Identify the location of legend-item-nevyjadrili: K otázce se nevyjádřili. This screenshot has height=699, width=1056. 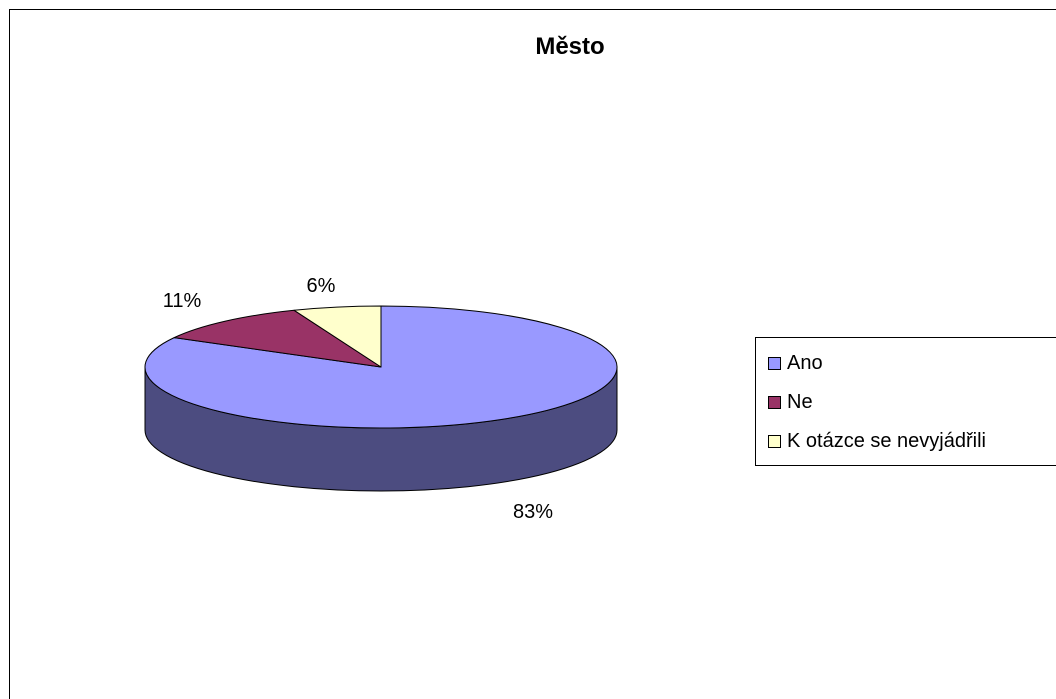
(877, 441).